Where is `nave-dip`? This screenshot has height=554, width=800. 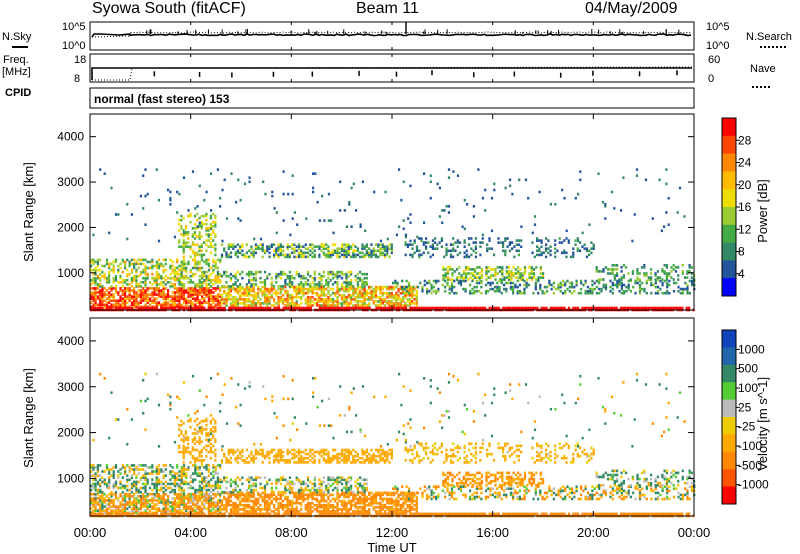
nave-dip is located at coordinates (677, 73).